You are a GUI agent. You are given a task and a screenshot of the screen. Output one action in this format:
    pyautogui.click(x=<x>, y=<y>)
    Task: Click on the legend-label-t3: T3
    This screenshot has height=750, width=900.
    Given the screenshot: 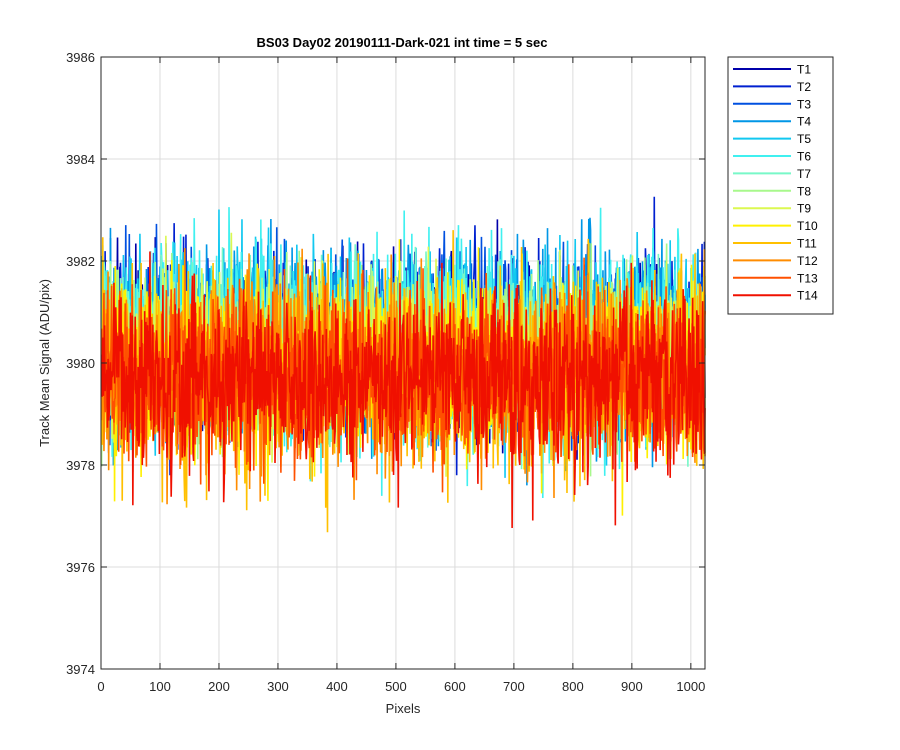 What is the action you would take?
    pyautogui.click(x=804, y=104)
    